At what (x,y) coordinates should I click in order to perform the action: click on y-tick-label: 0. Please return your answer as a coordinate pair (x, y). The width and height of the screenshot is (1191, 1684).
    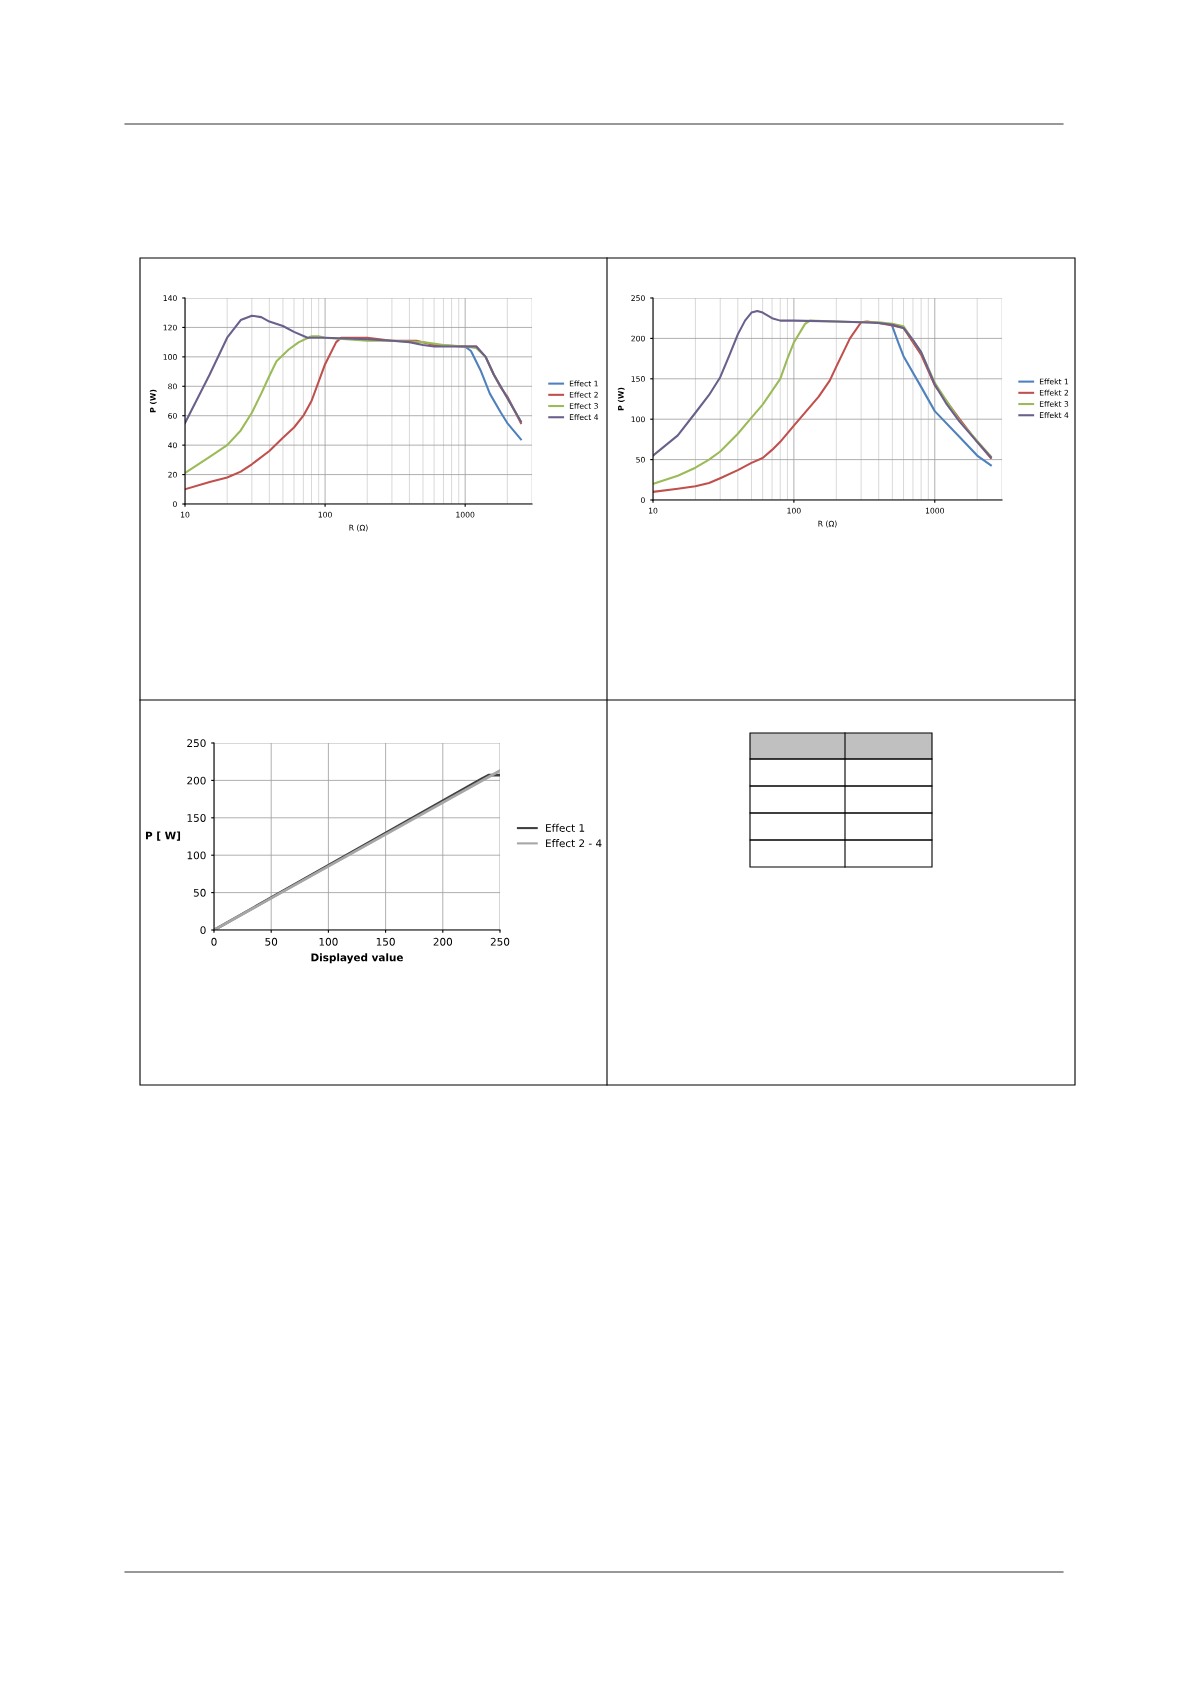
    Looking at the image, I should click on (203, 930).